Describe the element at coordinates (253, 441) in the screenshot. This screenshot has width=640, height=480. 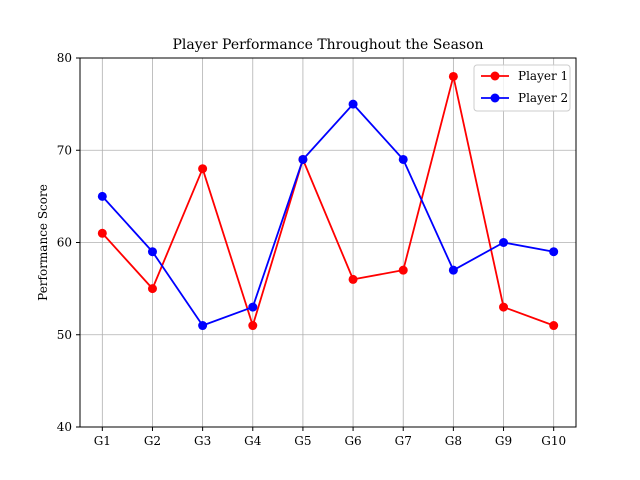
I see `x-tick-label: G4` at that location.